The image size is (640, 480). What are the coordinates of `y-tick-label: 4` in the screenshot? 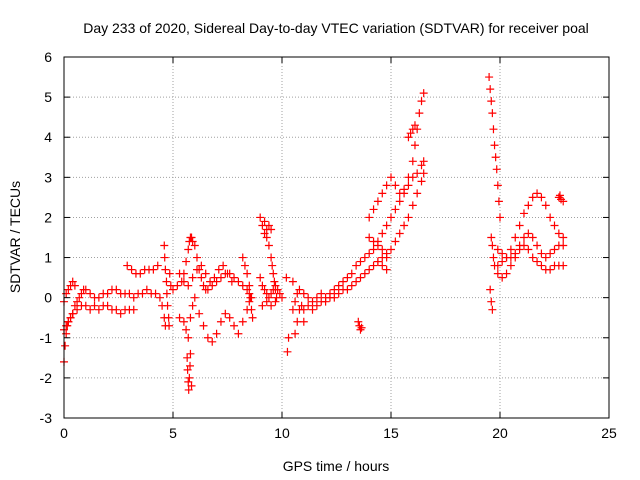 It's located at (48, 137).